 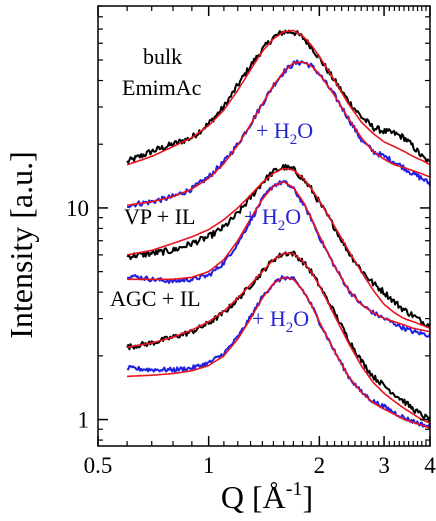 I want to click on x-tick-label: 0.5, so click(x=98, y=465).